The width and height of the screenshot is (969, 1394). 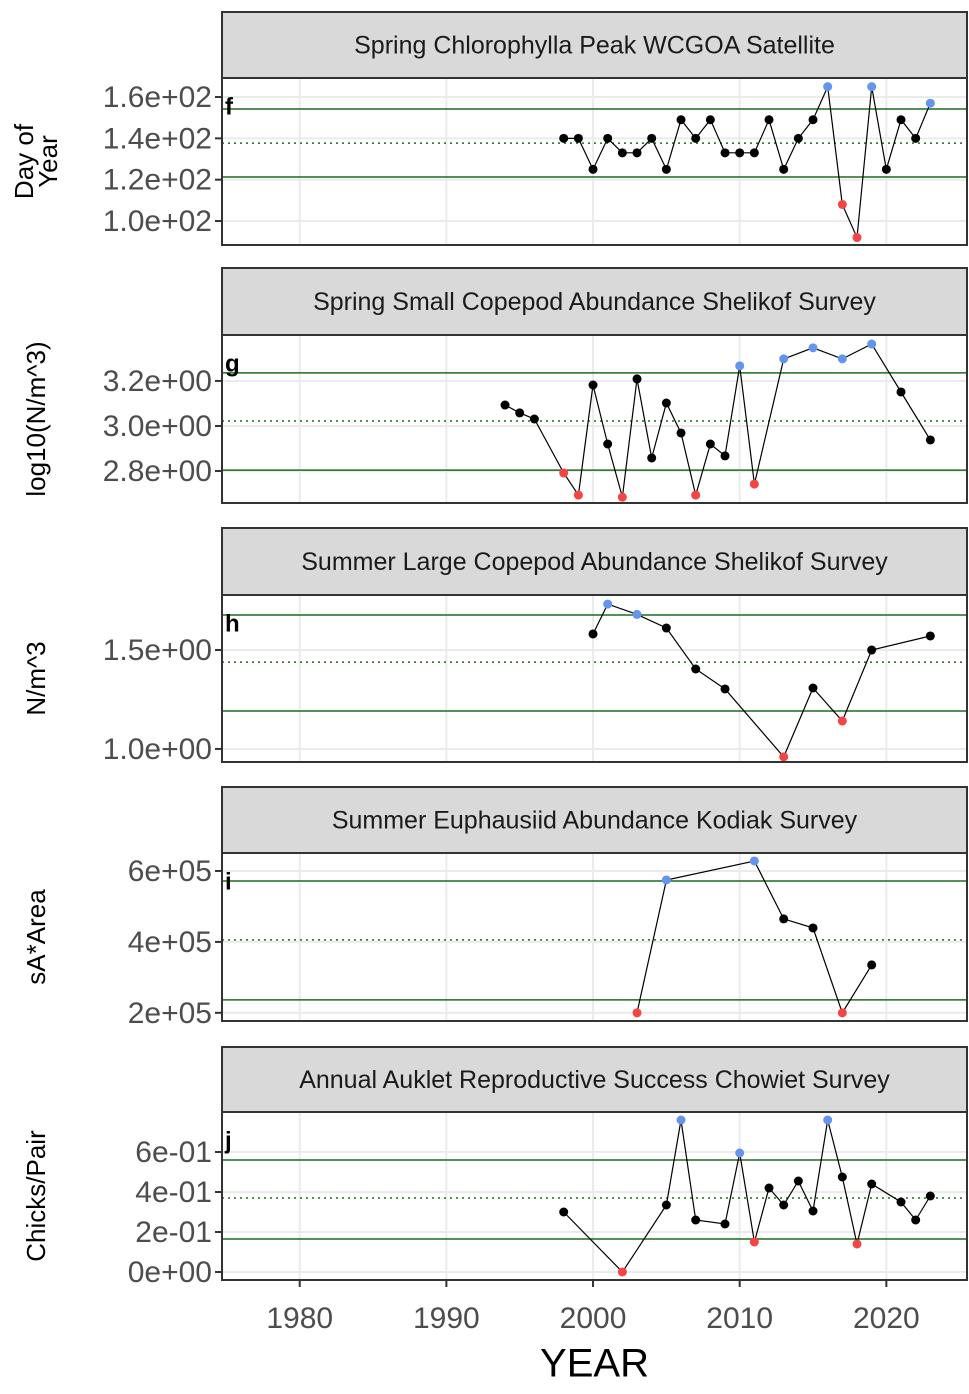 I want to click on panel-annotation: i, so click(x=228, y=881).